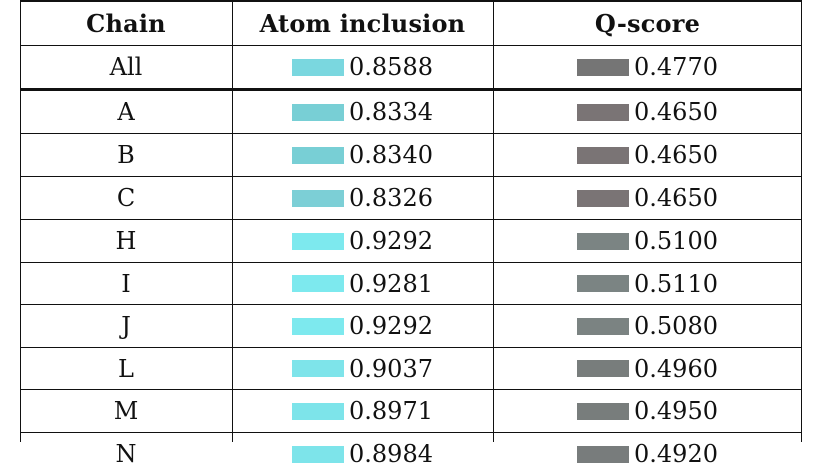  I want to click on table-row: A 0.8334 0.4650, so click(411, 112).